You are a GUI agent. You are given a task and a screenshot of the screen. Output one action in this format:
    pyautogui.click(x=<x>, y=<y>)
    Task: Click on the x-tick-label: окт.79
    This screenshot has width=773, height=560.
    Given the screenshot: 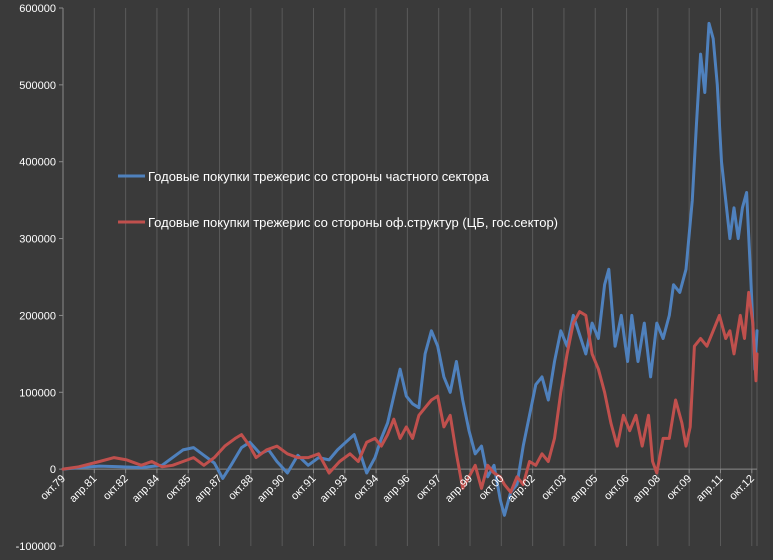 What is the action you would take?
    pyautogui.click(x=53, y=488)
    